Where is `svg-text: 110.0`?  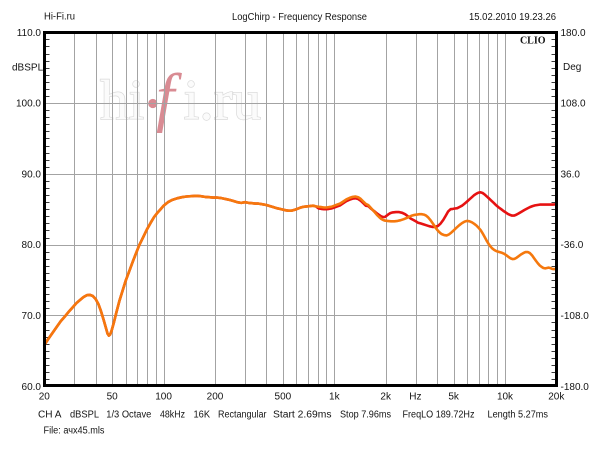
svg-text: 110.0 is located at coordinates (29, 33).